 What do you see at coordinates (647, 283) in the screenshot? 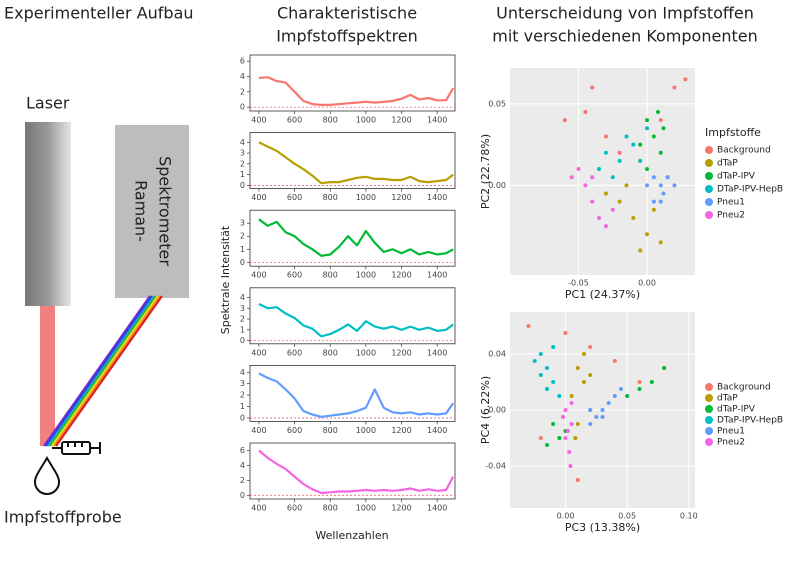
I see `x-tick-label: 0.00` at bounding box center [647, 283].